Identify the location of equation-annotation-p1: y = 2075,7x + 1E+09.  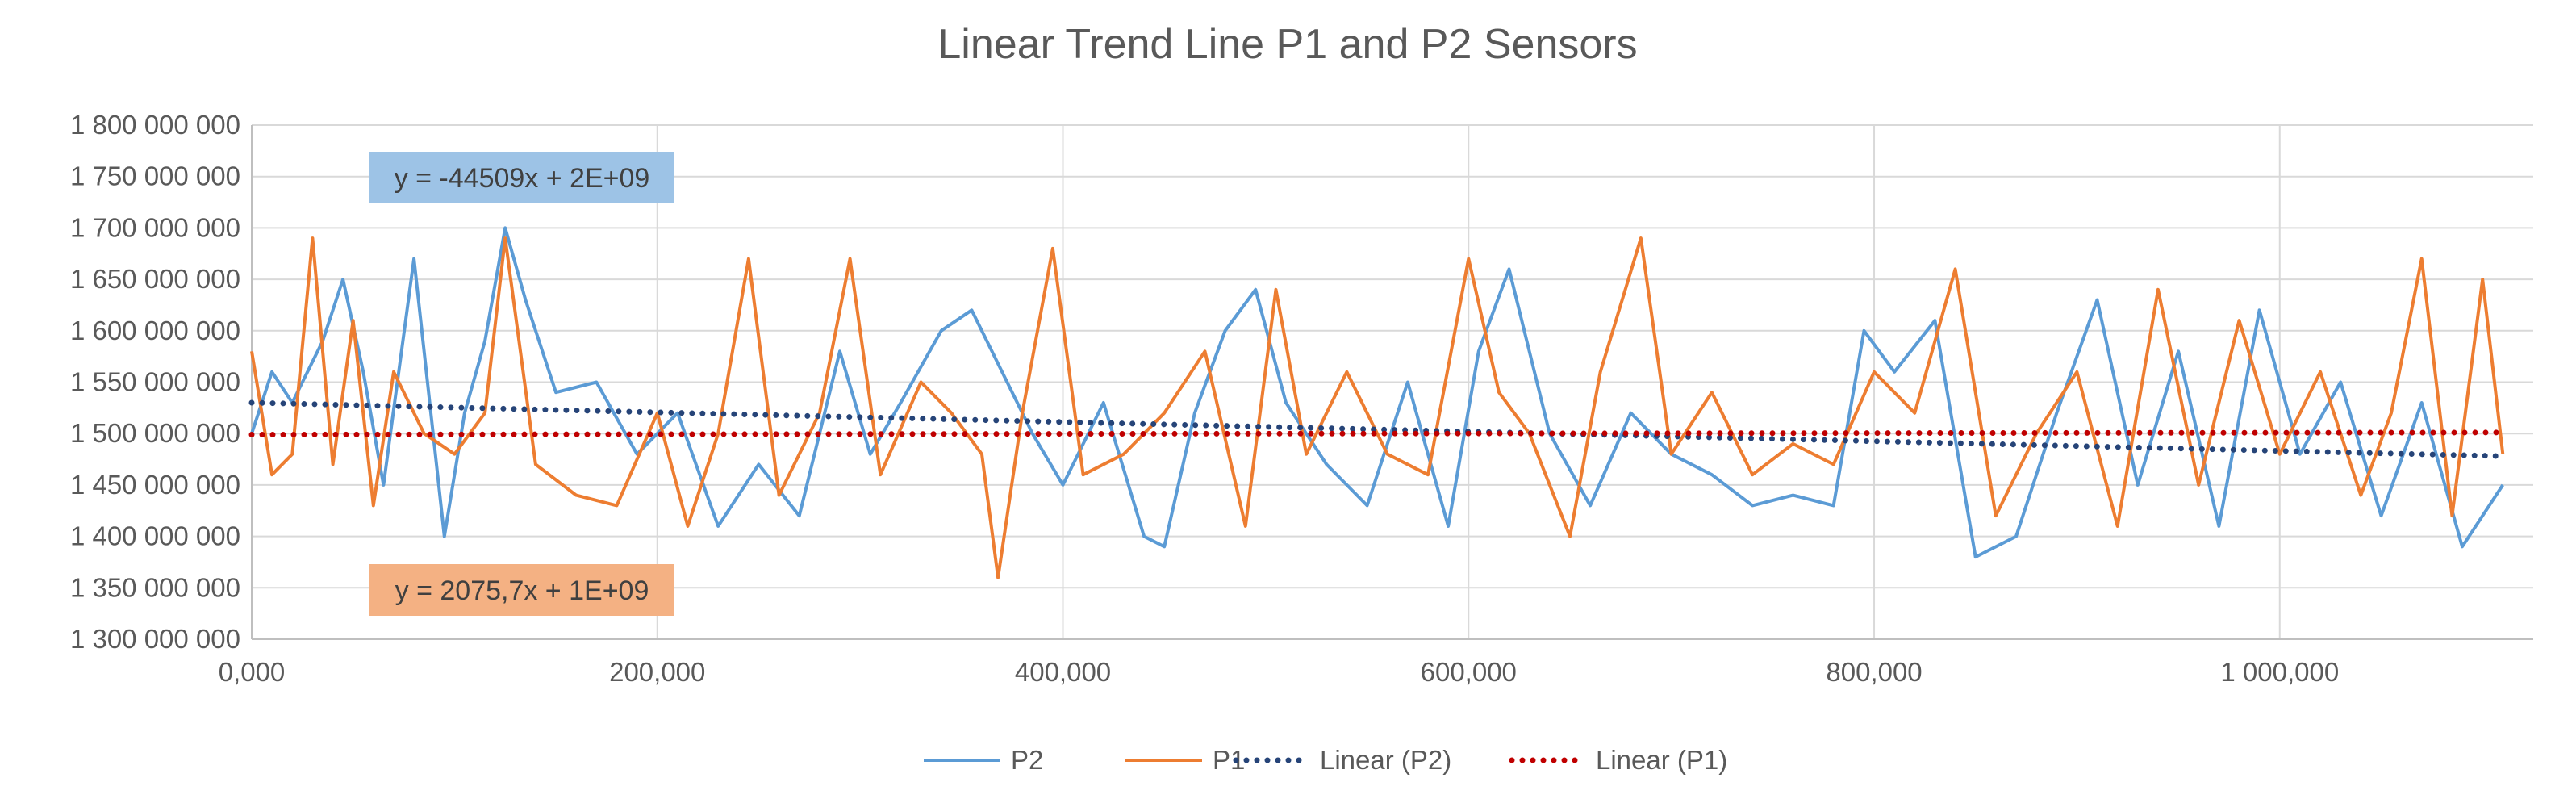
(521, 590).